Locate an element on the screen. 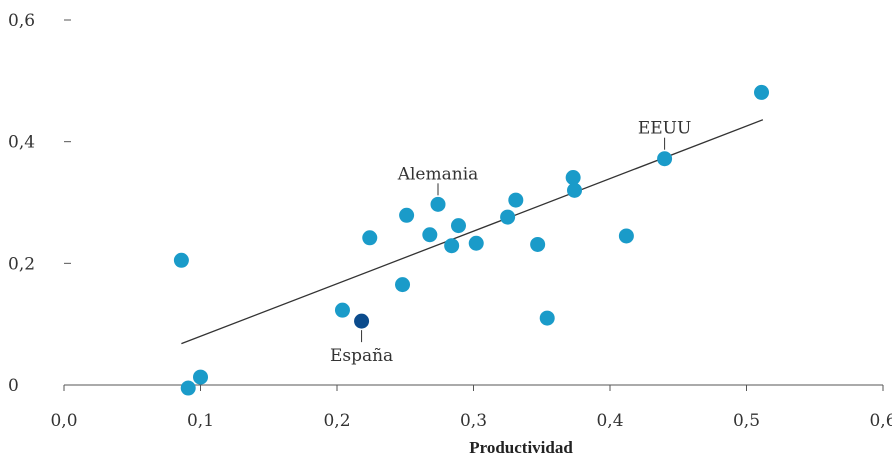 This screenshot has width=892, height=457. x-tick-label: 0,5 is located at coordinates (746, 421).